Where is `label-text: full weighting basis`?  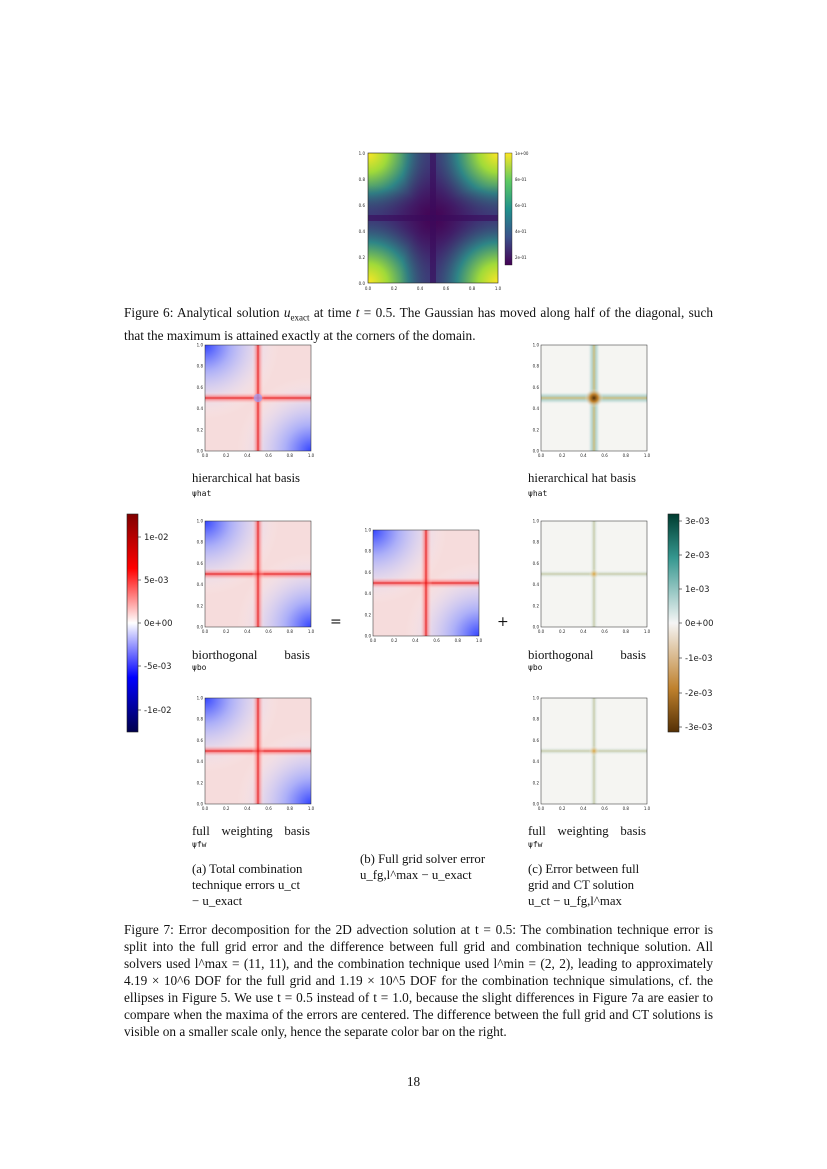 label-text: full weighting basis is located at coordinates (251, 831).